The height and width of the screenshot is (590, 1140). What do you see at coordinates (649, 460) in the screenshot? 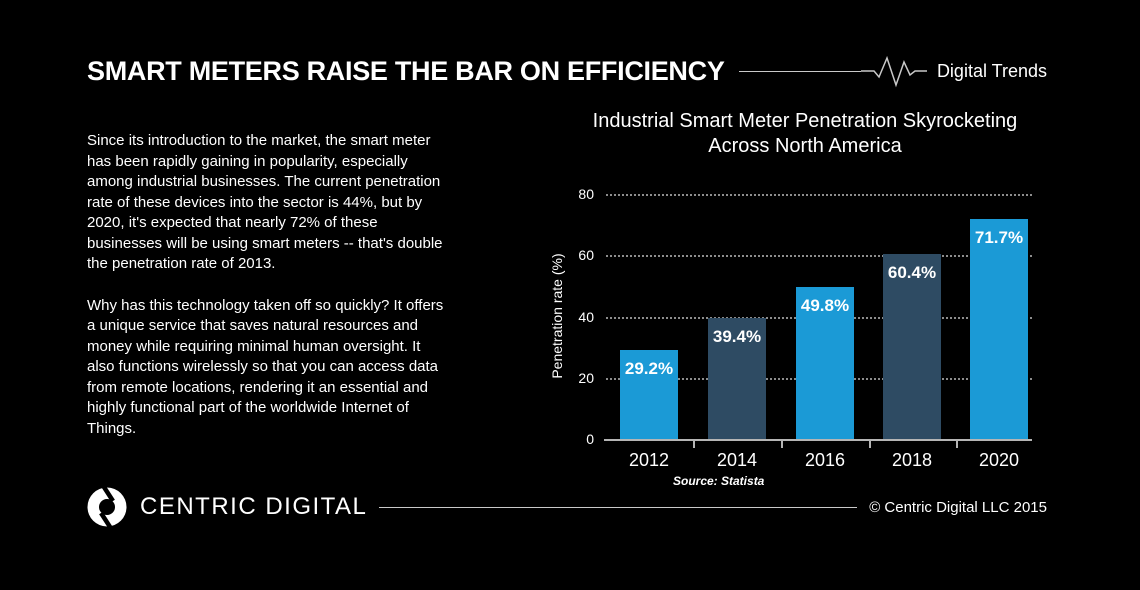
I see `xtick-label-2012: 2012` at bounding box center [649, 460].